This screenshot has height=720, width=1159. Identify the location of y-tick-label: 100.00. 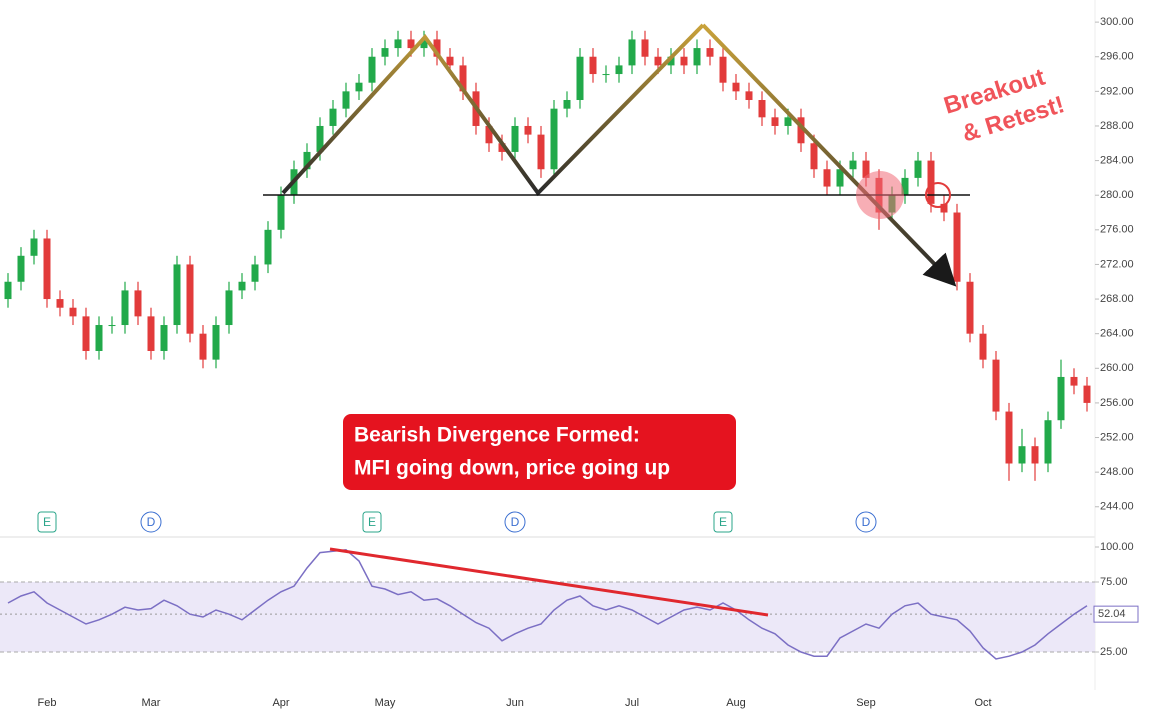
(1117, 547).